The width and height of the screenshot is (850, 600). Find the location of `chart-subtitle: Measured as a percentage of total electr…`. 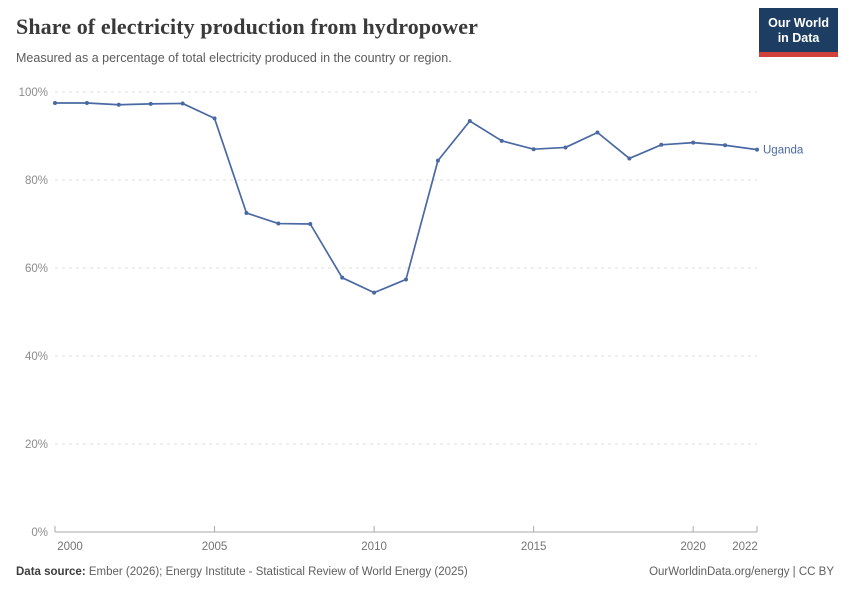

chart-subtitle: Measured as a percentage of total electr… is located at coordinates (234, 58).